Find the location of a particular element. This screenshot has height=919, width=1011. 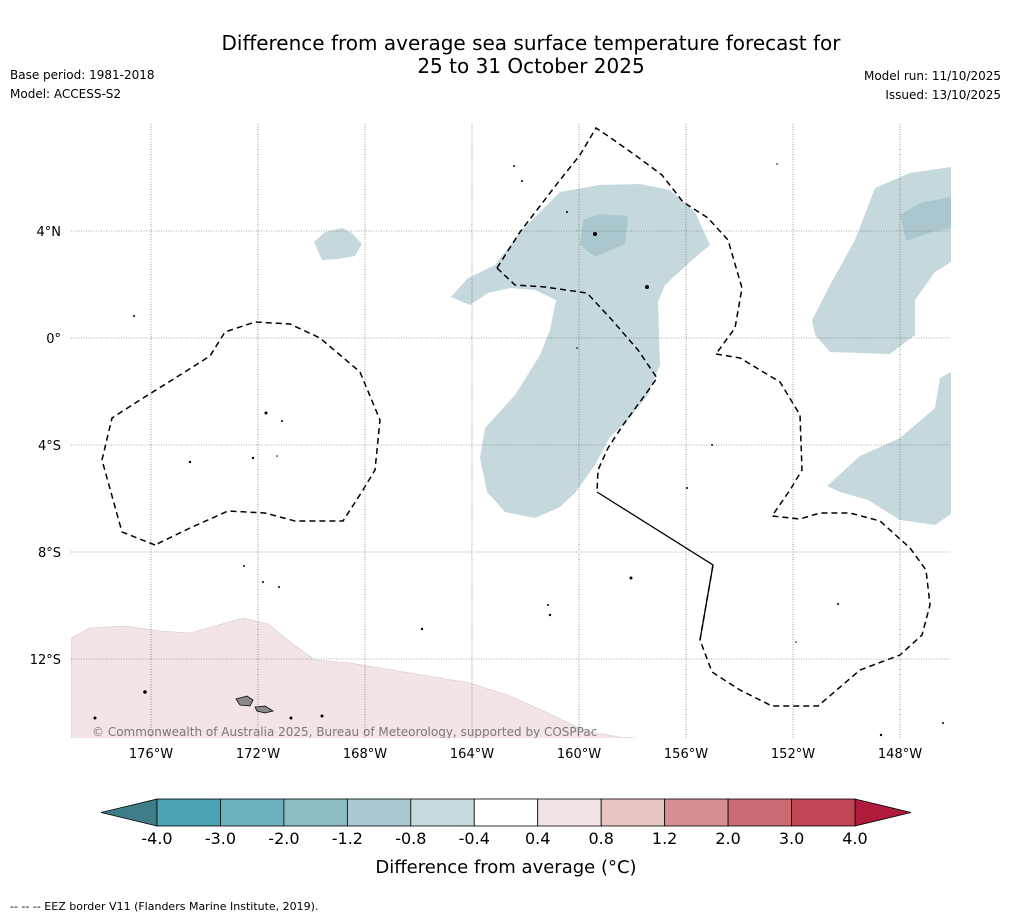

cool-anomaly-small-north is located at coordinates (338, 244).